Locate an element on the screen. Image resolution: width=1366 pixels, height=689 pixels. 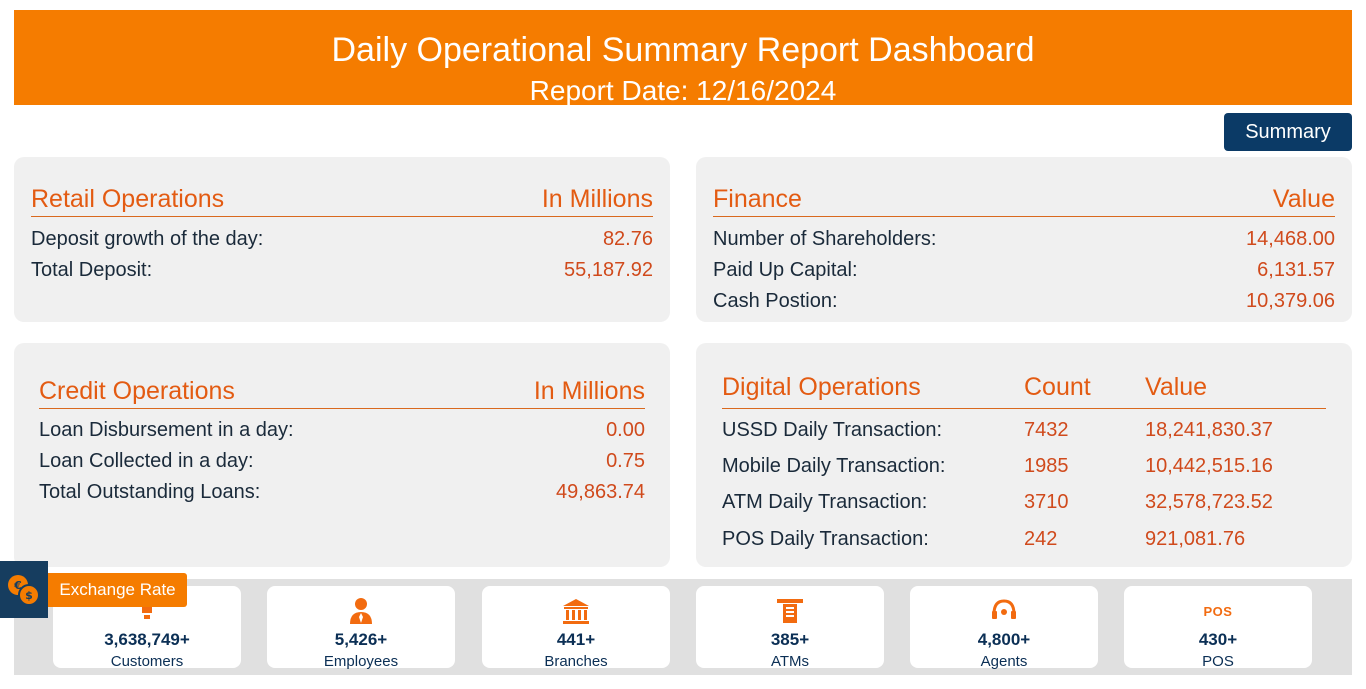
stats-bar: 3,638,749+ Customers 5,426+ Employees is located at coordinates (683, 627).